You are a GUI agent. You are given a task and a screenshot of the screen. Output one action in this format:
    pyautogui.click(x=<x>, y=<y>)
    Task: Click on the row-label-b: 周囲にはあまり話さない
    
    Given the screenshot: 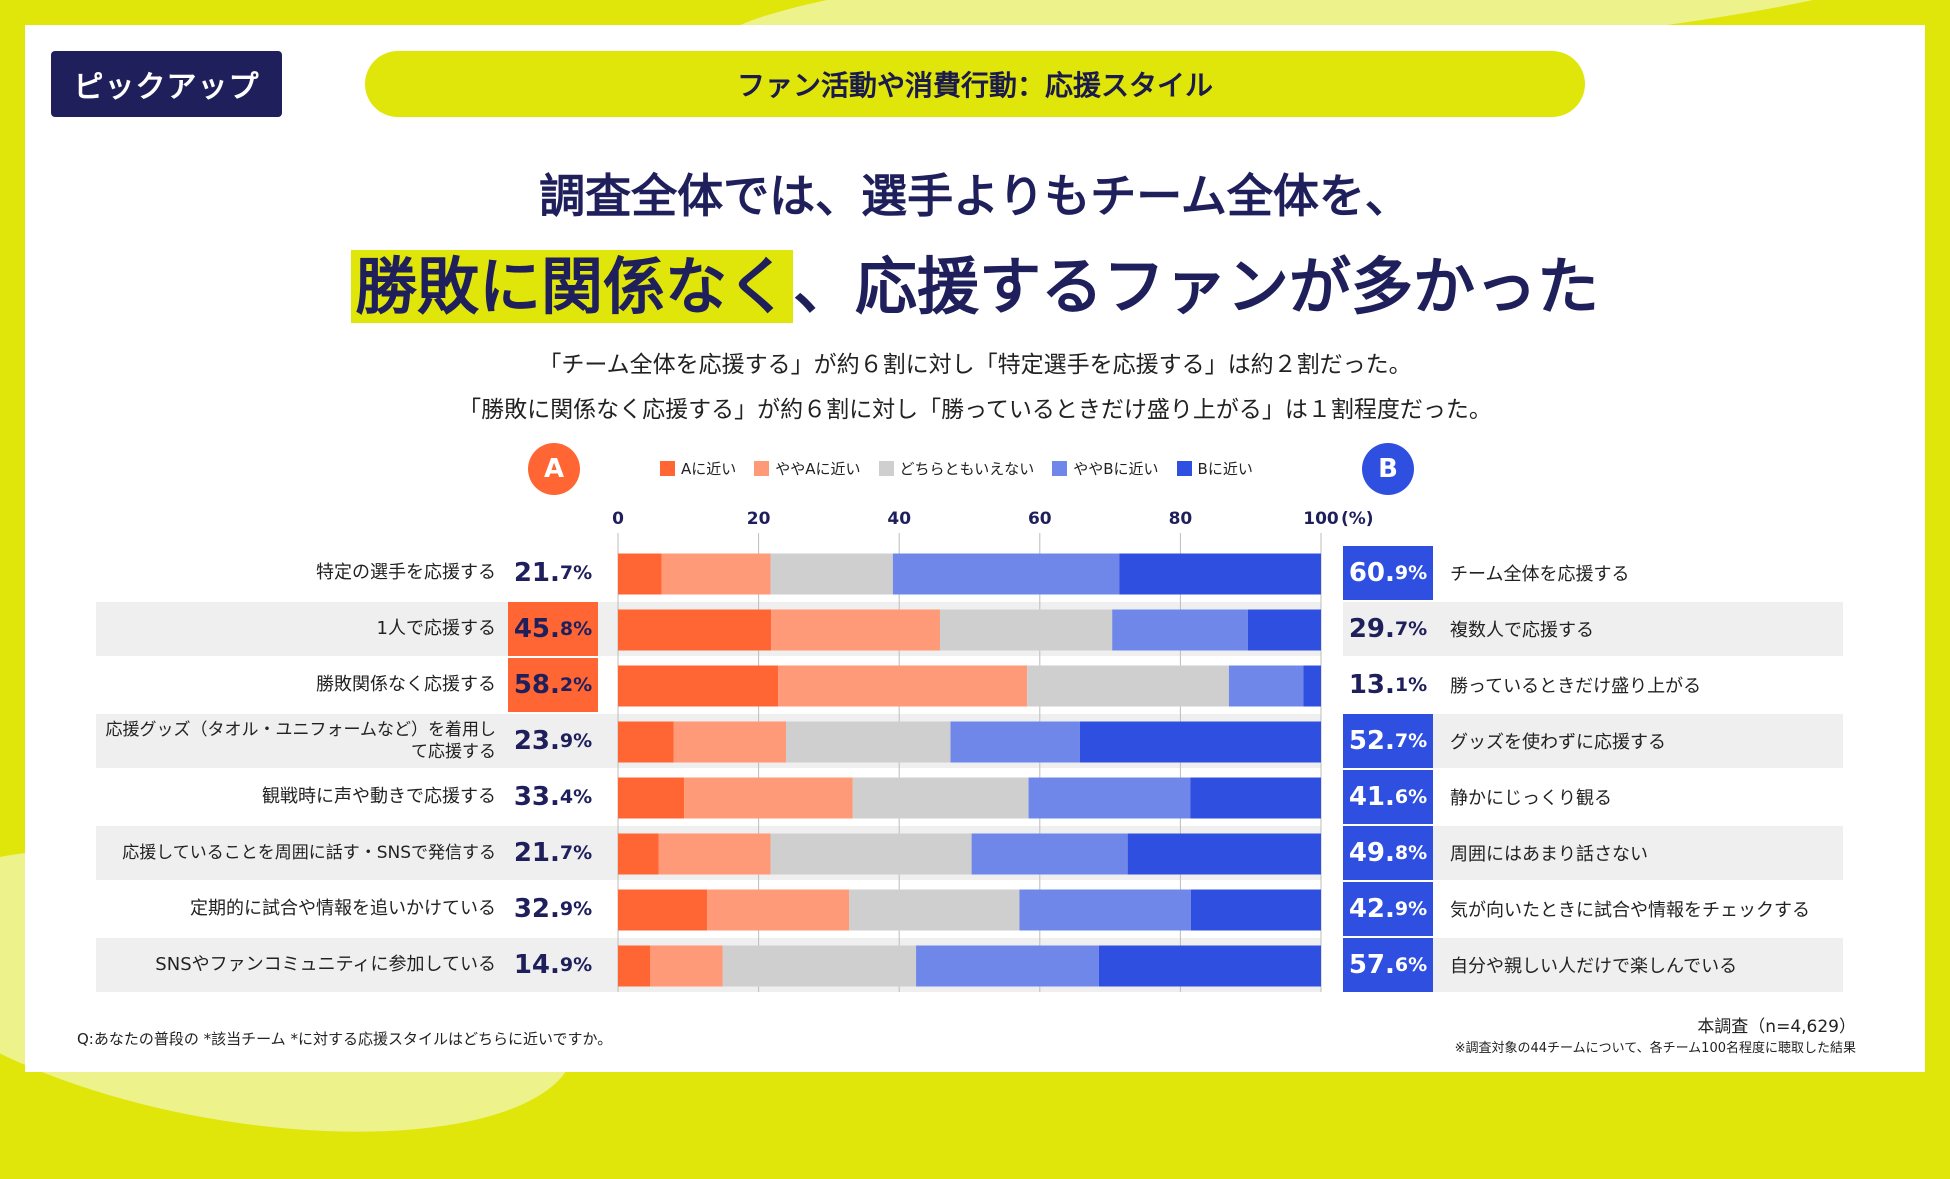 What is the action you would take?
    pyautogui.click(x=1549, y=854)
    